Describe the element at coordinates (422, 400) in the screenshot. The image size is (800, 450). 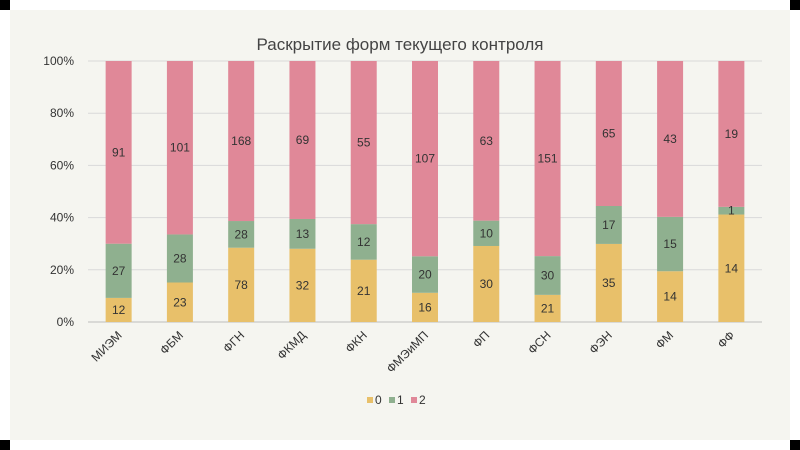
I see `legend-label: 2` at that location.